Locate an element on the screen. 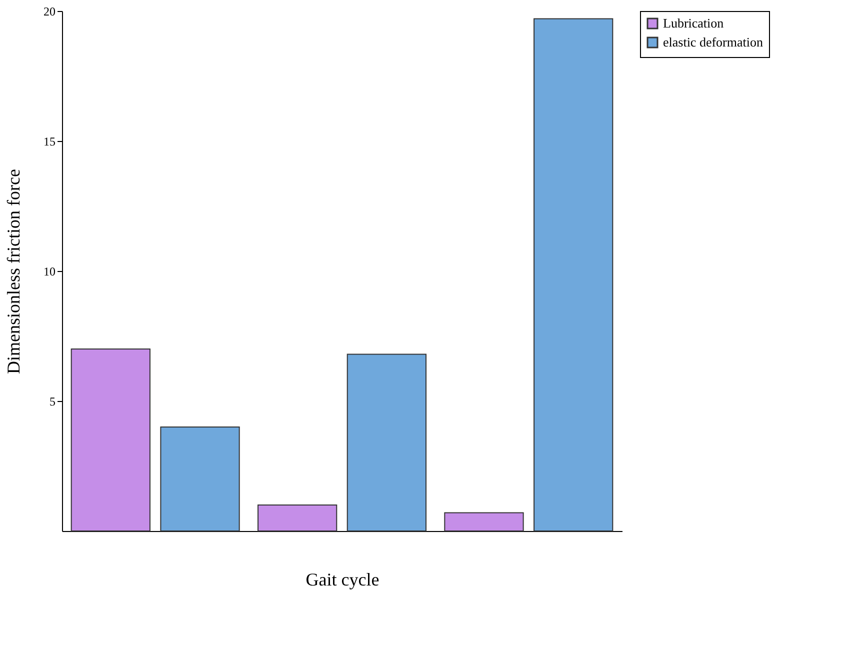  y-tick-label: 5 is located at coordinates (53, 401).